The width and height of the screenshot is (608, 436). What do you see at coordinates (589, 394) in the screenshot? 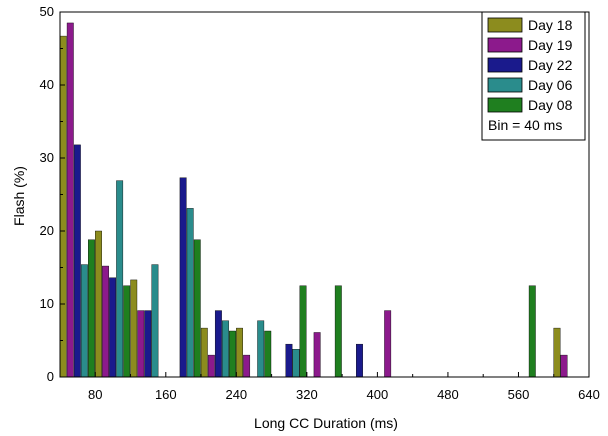
I see `x-tick-label: 640` at bounding box center [589, 394].